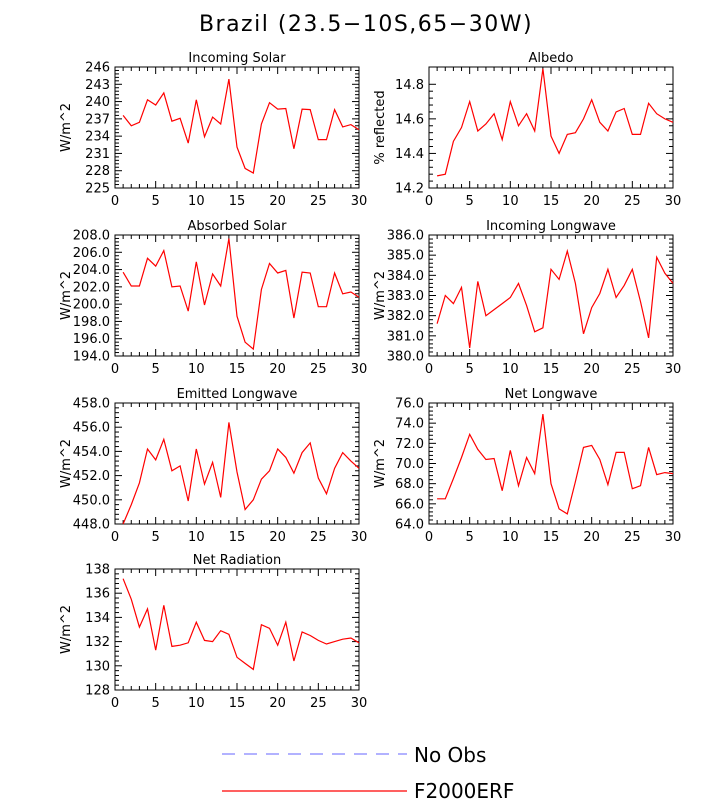 Image resolution: width=722 pixels, height=799 pixels. I want to click on y-tick-label: 136, so click(97, 594).